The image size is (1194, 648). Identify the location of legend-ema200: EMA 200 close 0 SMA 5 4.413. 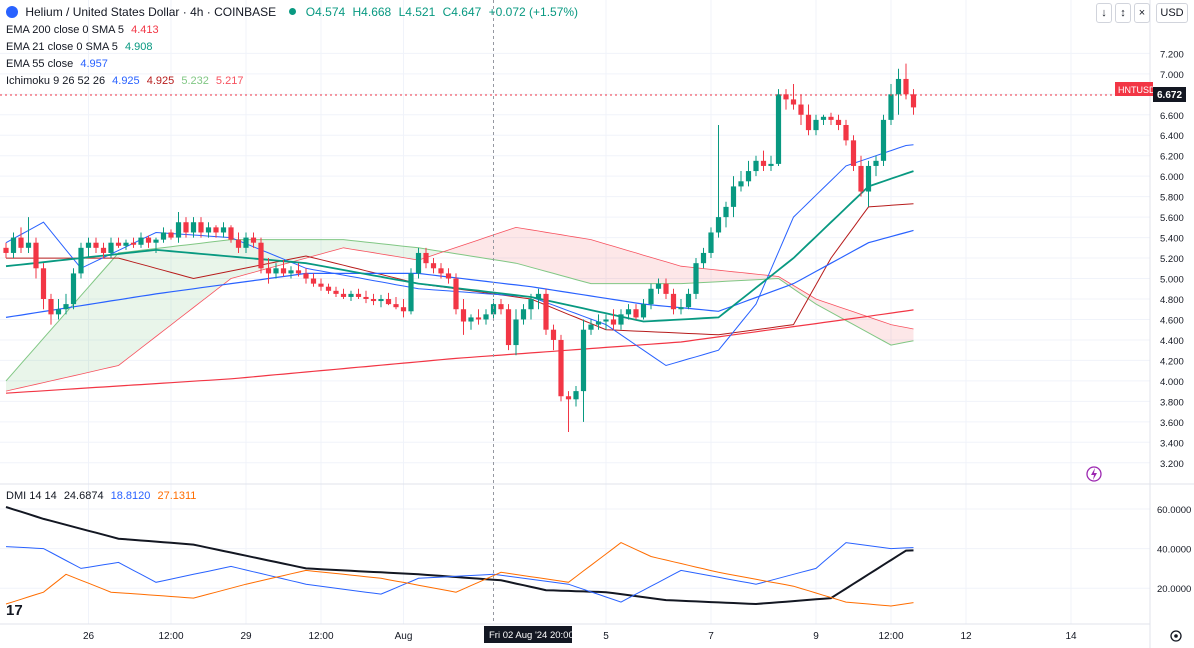
(84, 30).